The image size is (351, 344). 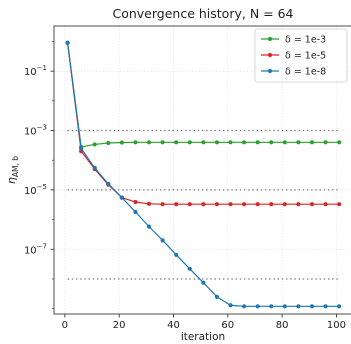 I want to click on legend-label: δ = 1e-8, so click(x=305, y=72).